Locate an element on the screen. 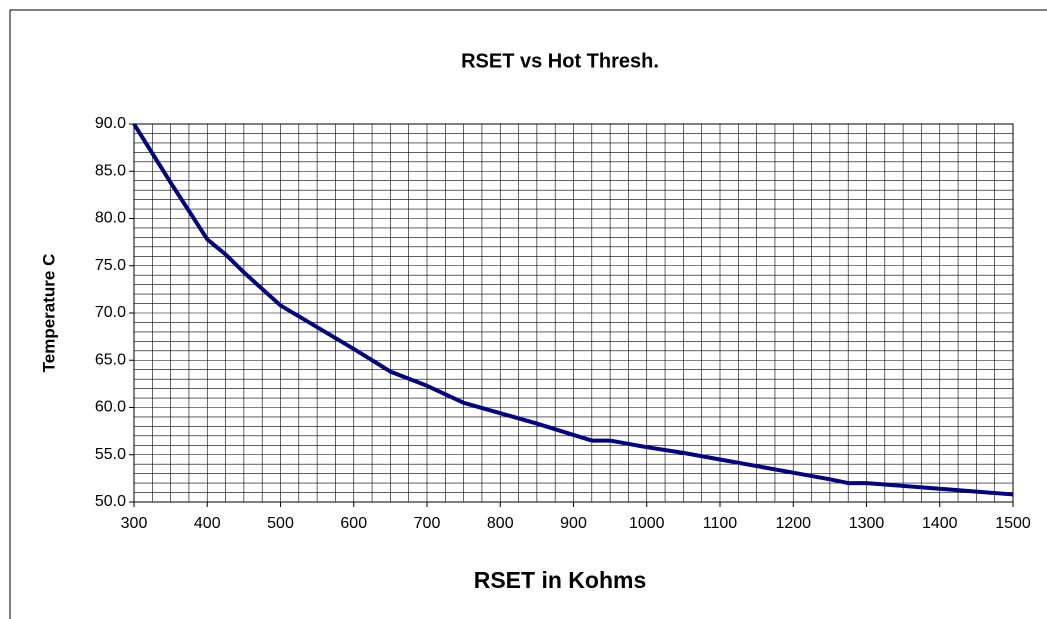  x-tick-label: 1200 is located at coordinates (793, 523).